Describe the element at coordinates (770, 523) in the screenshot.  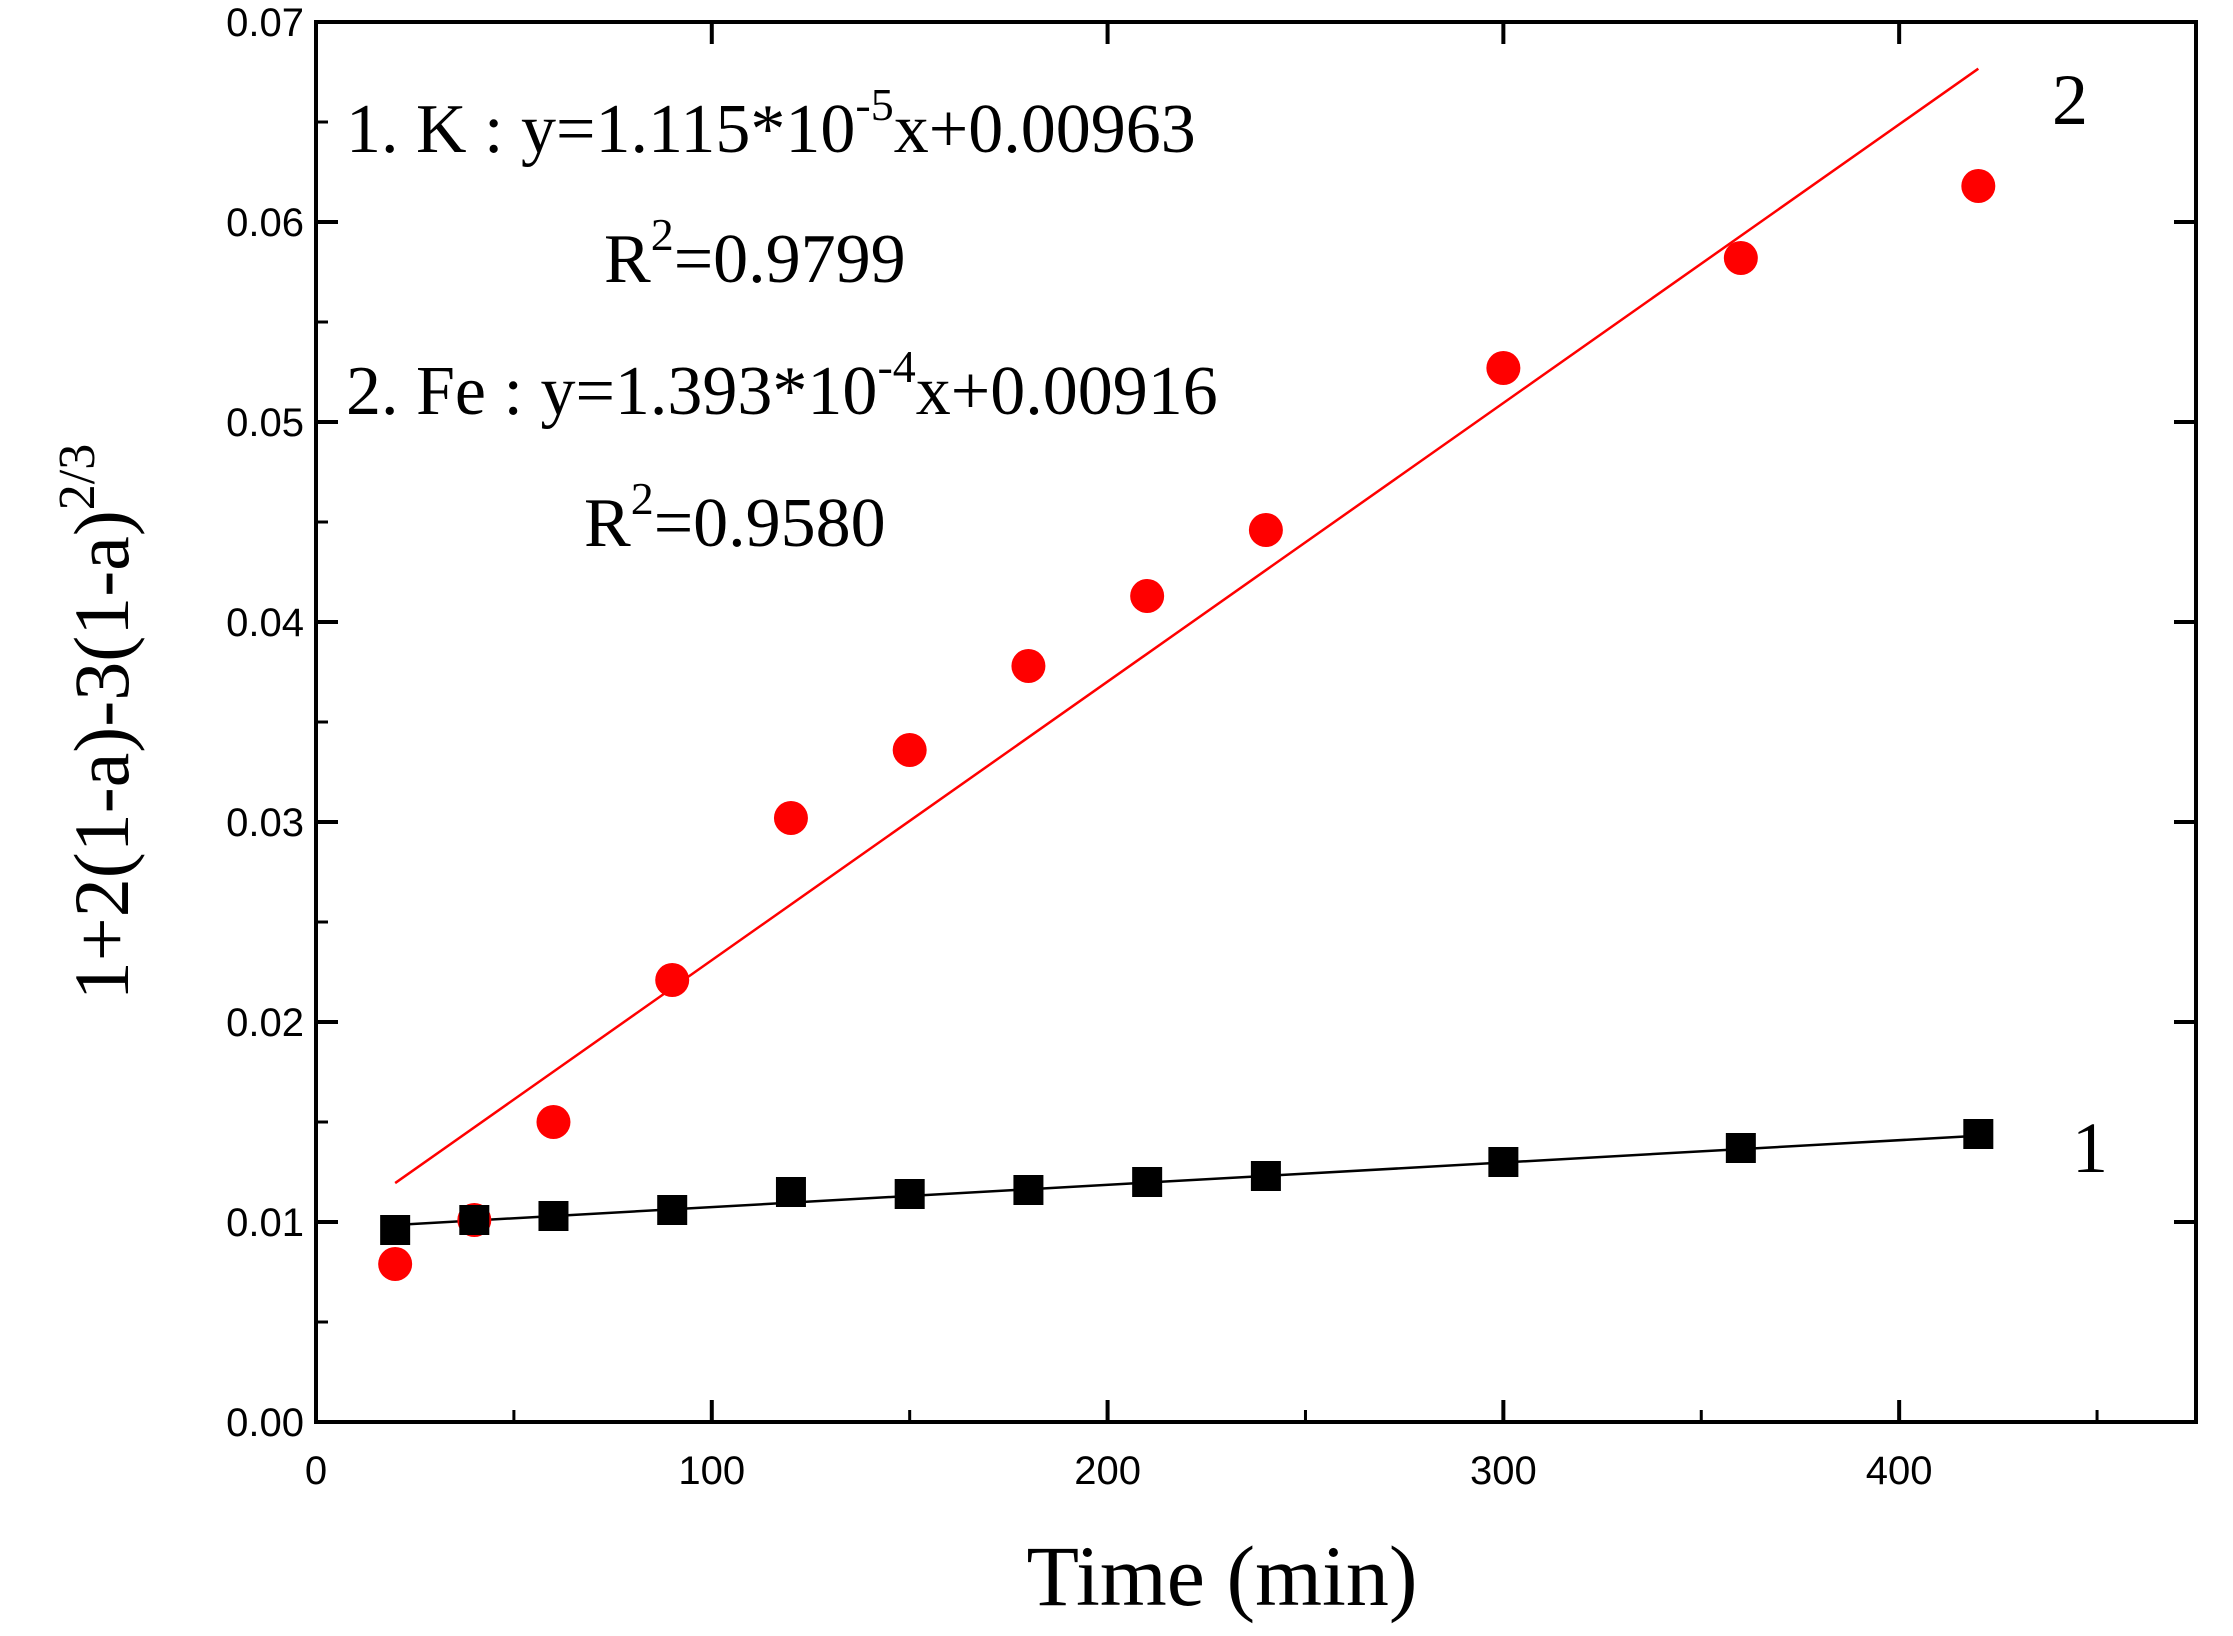
I see `r2-fe-value: =0.9580` at that location.